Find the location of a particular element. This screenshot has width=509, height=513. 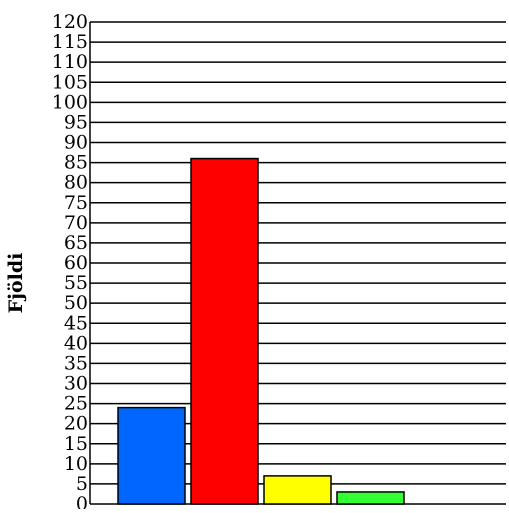

y-tick-label: 40 is located at coordinates (76, 343).